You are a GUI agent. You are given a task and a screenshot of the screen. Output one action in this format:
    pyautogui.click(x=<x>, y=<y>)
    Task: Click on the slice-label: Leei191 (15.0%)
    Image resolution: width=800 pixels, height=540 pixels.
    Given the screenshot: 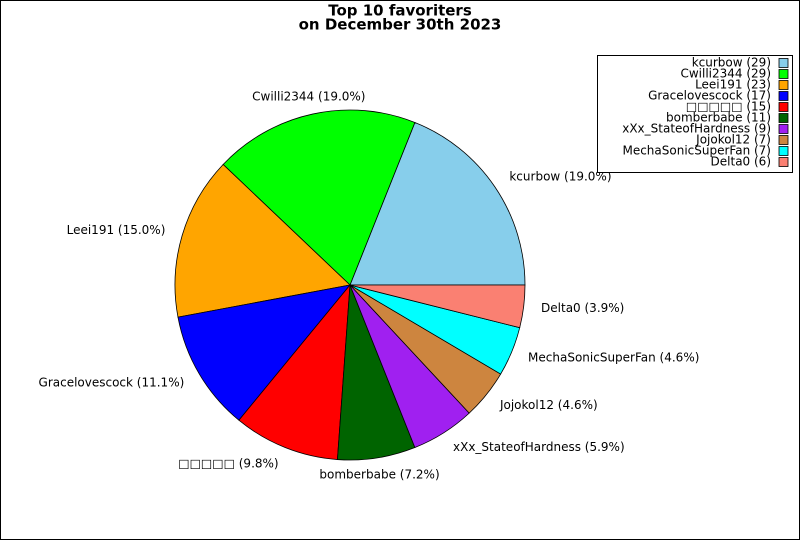 What is the action you would take?
    pyautogui.click(x=116, y=230)
    